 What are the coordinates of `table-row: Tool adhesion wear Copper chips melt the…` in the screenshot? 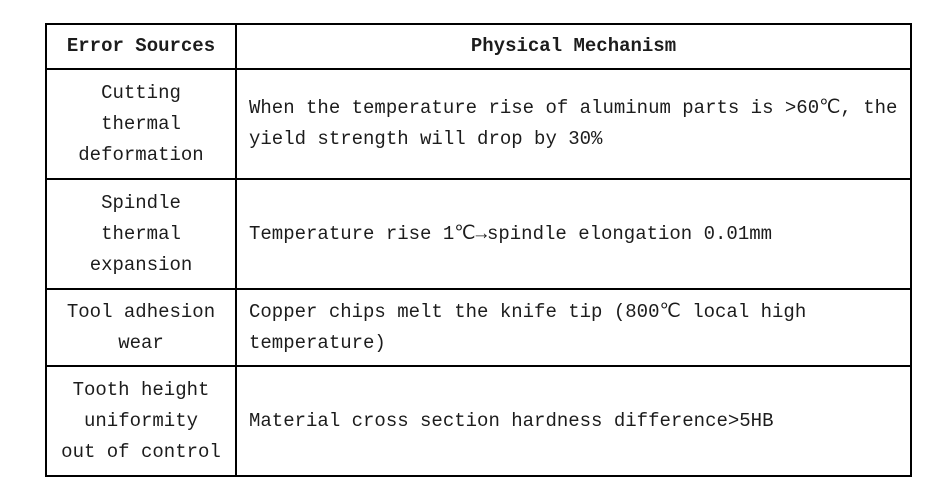 It's located at (478, 327).